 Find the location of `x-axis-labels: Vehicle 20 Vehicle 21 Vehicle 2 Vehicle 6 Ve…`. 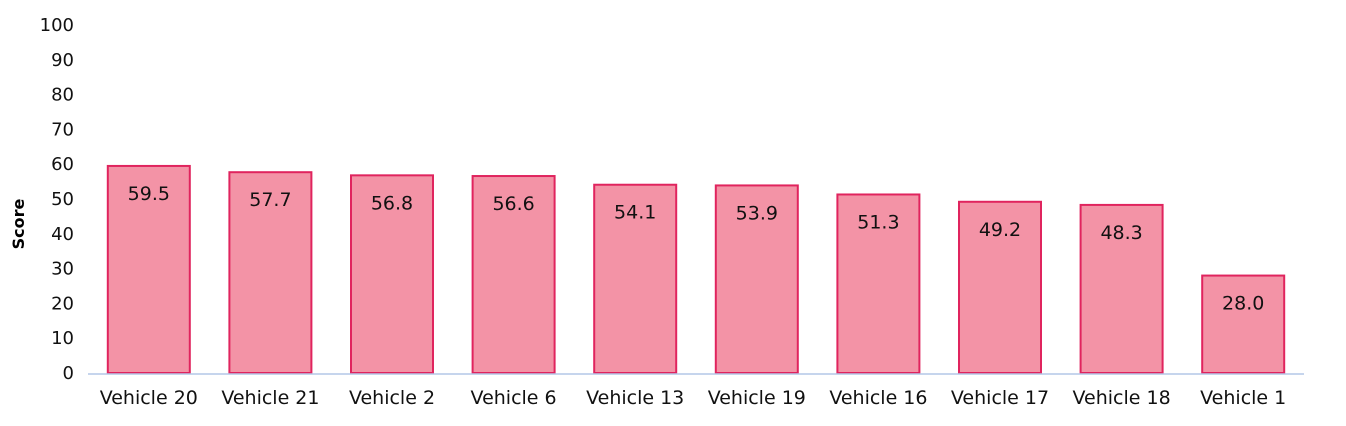

x-axis-labels: Vehicle 20 Vehicle 21 Vehicle 2 Vehicle 6 Ve… is located at coordinates (693, 398).